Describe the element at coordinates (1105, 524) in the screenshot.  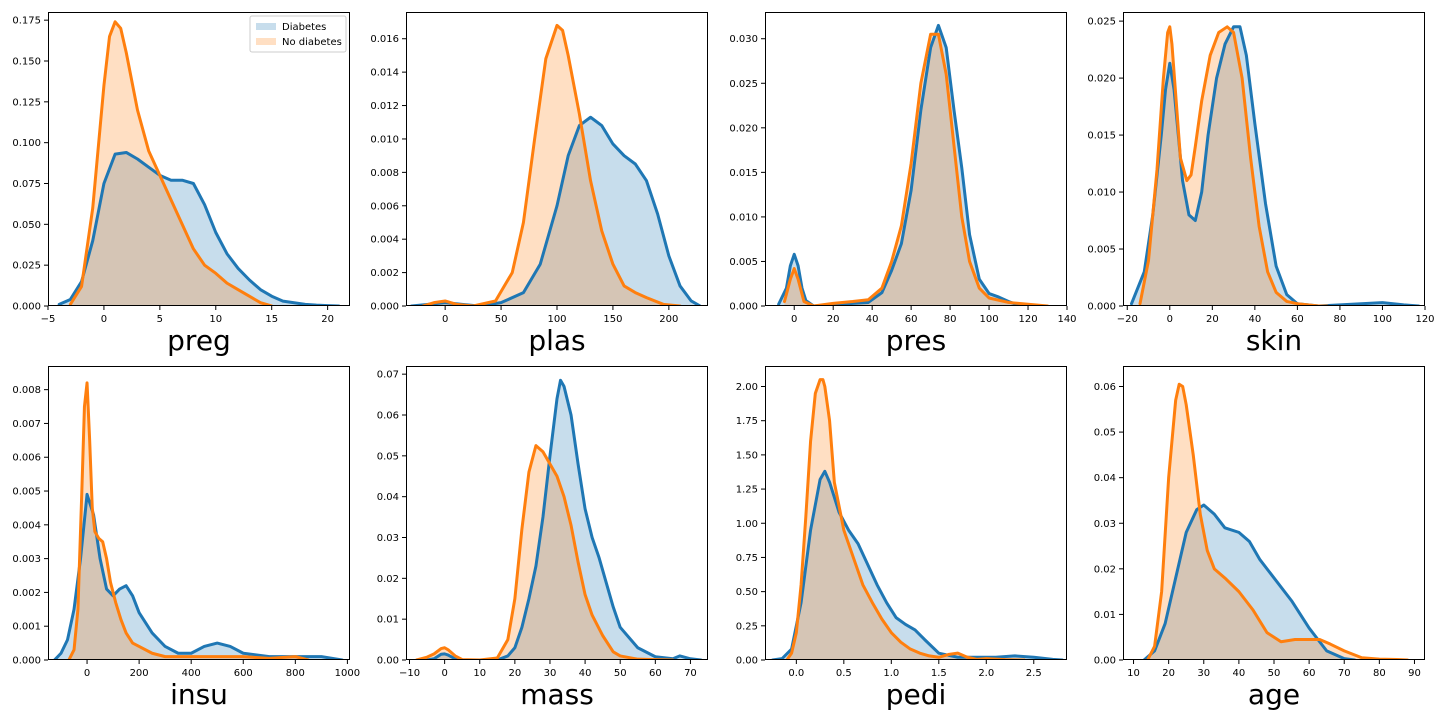
I see `y-tick-label: 0.03` at that location.